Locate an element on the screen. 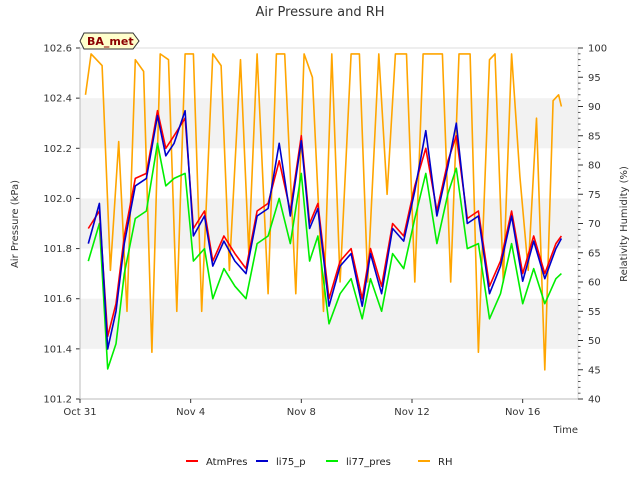  y-axis-label: Air Pressure (kPa) is located at coordinates (15, 224).